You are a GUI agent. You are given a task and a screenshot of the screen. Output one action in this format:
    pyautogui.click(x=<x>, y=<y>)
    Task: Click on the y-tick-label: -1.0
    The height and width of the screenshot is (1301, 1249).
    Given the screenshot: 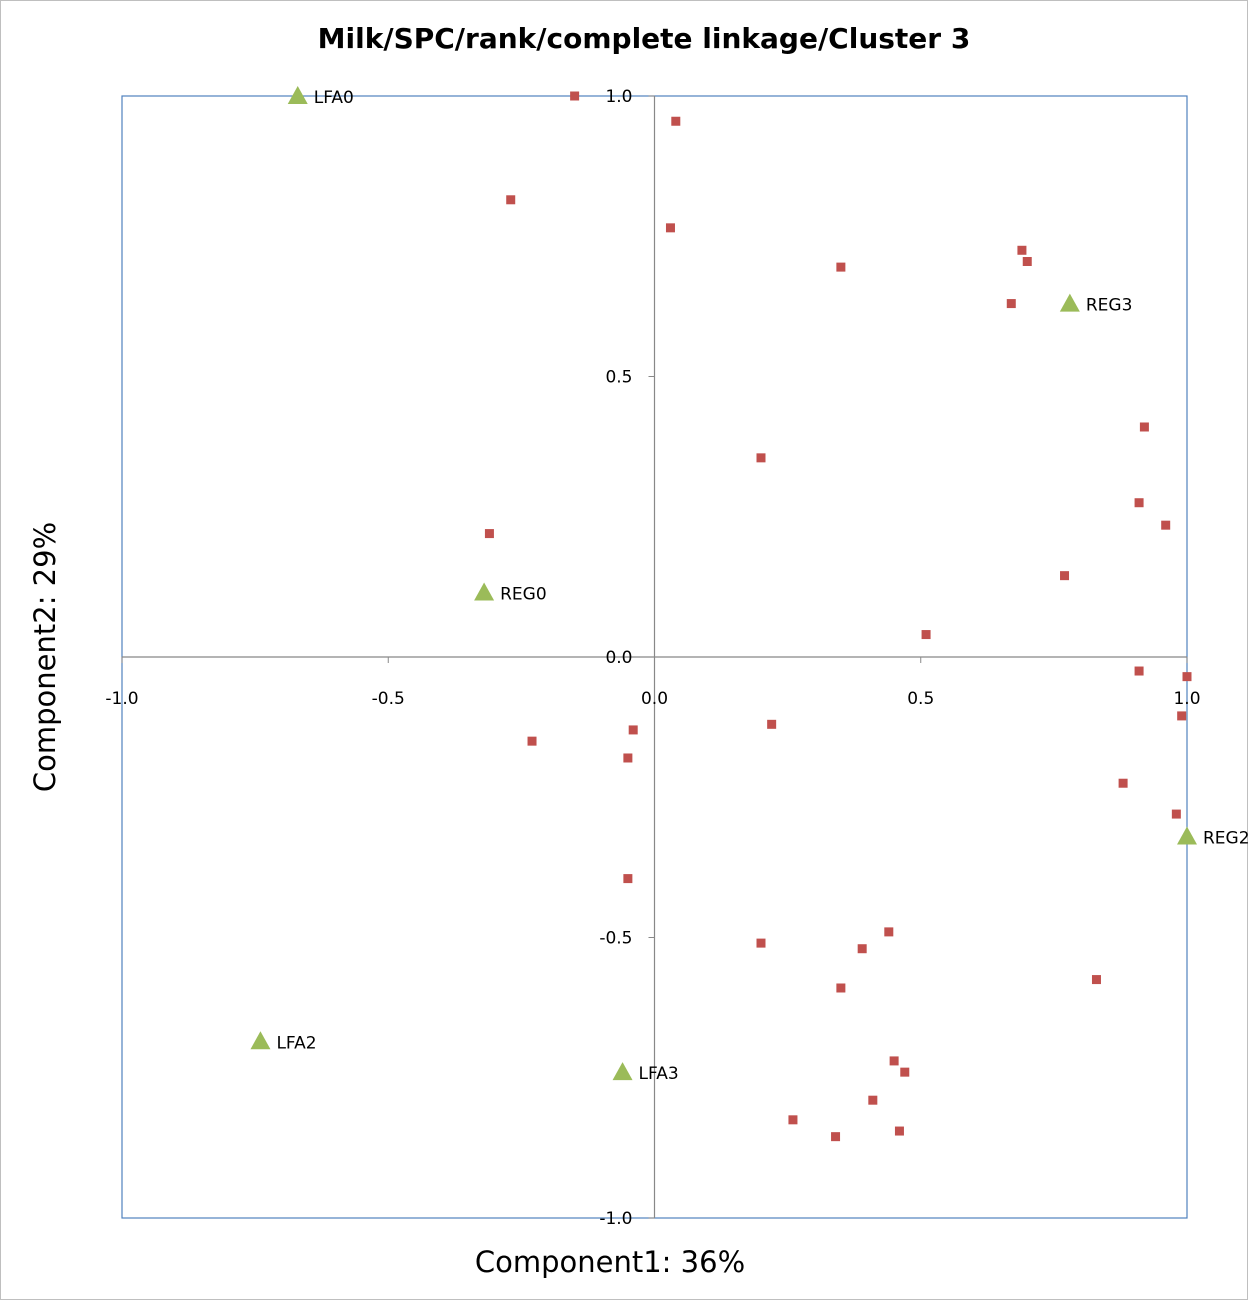 What is the action you would take?
    pyautogui.click(x=615, y=1219)
    